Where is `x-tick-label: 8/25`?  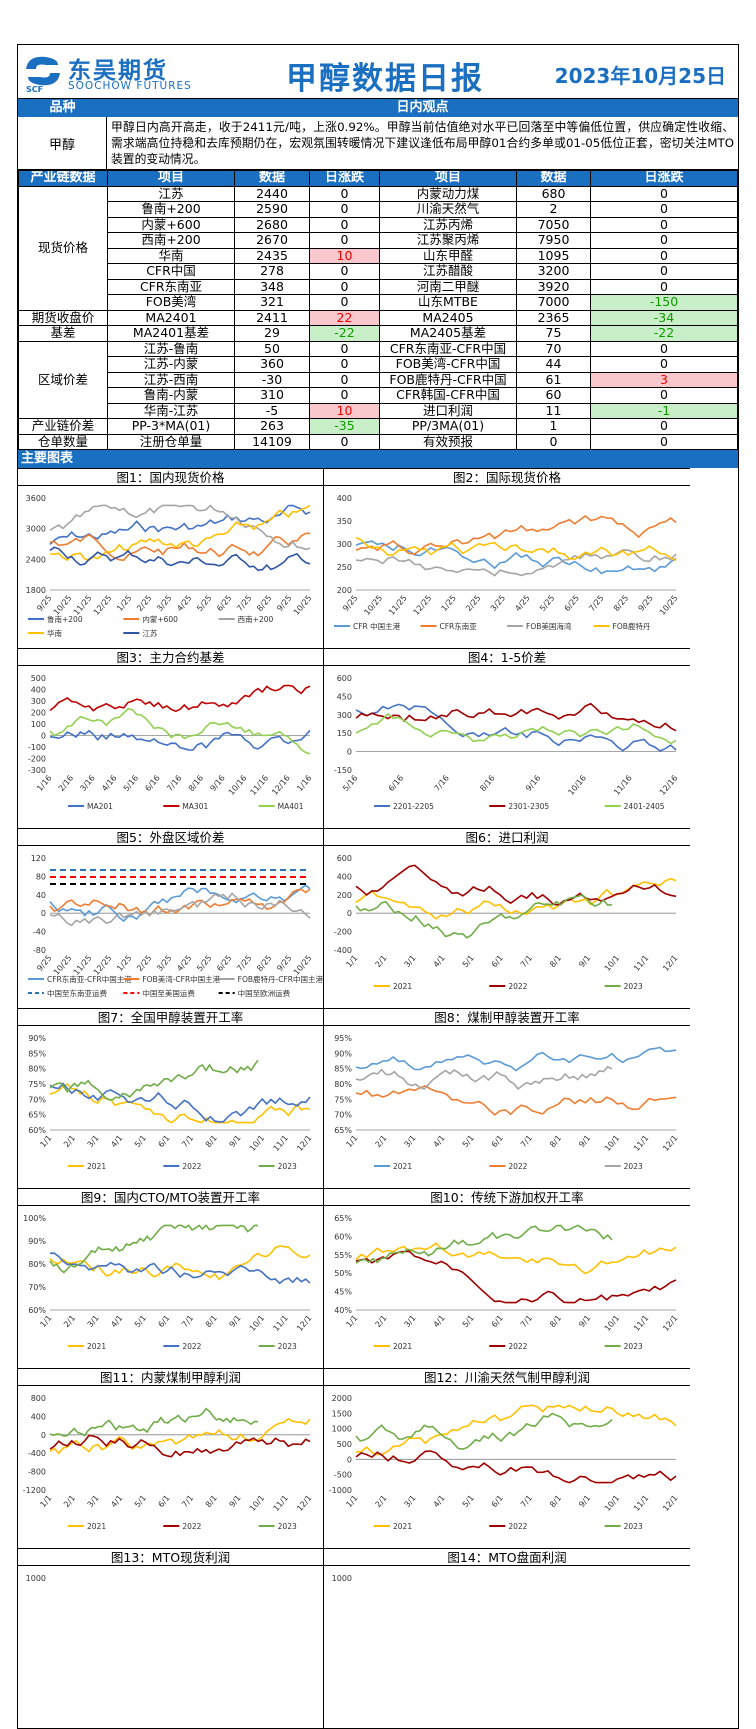
x-tick-label: 8/25 is located at coordinates (264, 964).